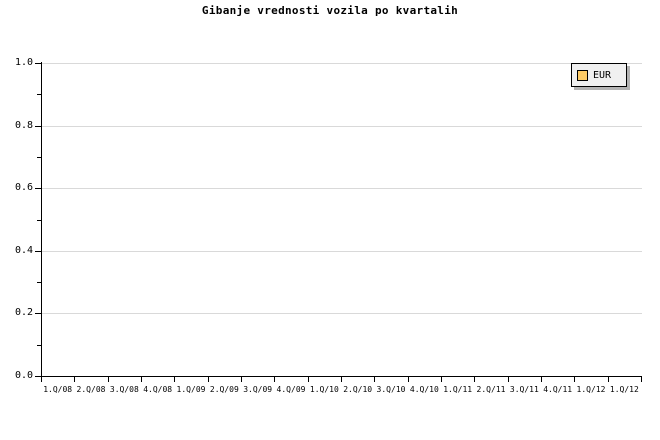 The height and width of the screenshot is (440, 660). I want to click on legend-swatch-eur, so click(582, 75).